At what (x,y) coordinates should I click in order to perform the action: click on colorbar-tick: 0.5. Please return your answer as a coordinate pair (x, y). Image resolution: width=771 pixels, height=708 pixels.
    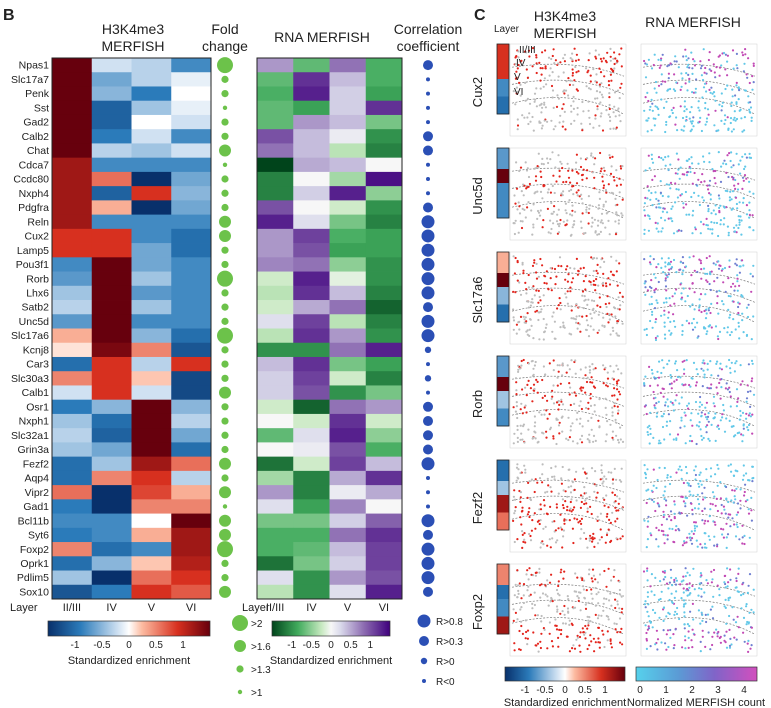
    Looking at the image, I should click on (351, 645).